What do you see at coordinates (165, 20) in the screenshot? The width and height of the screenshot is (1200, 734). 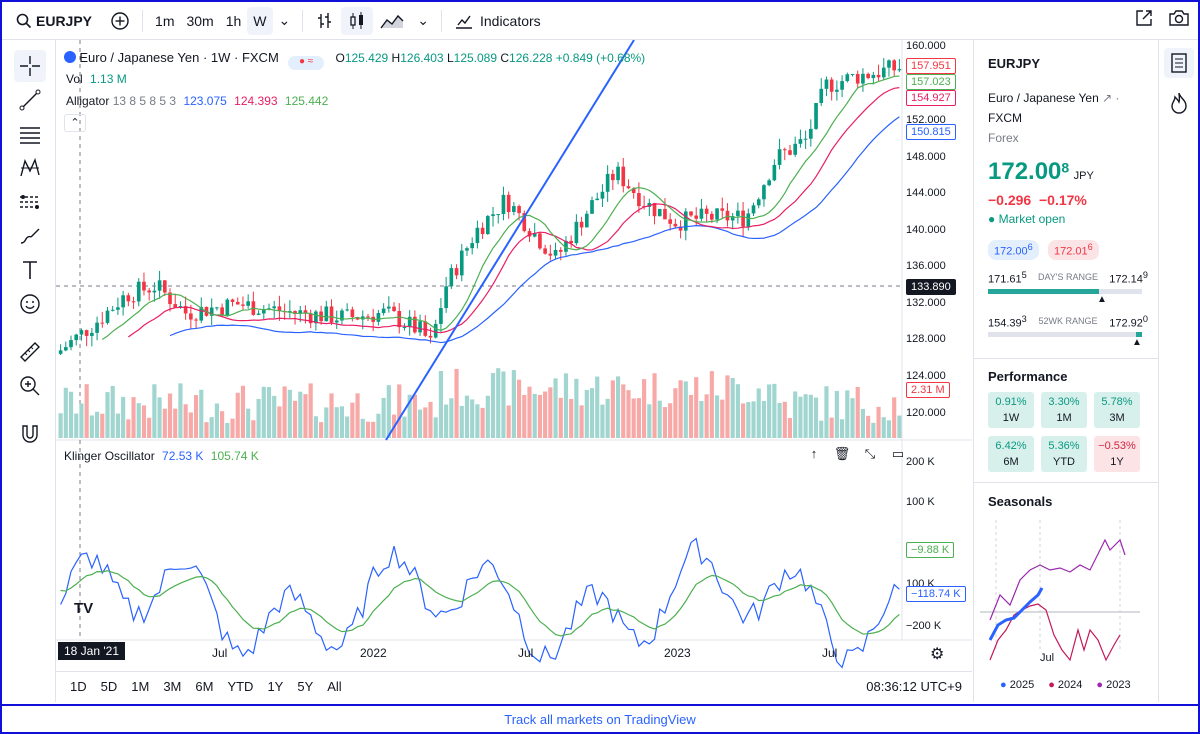 I see `interval-1m: 1m` at bounding box center [165, 20].